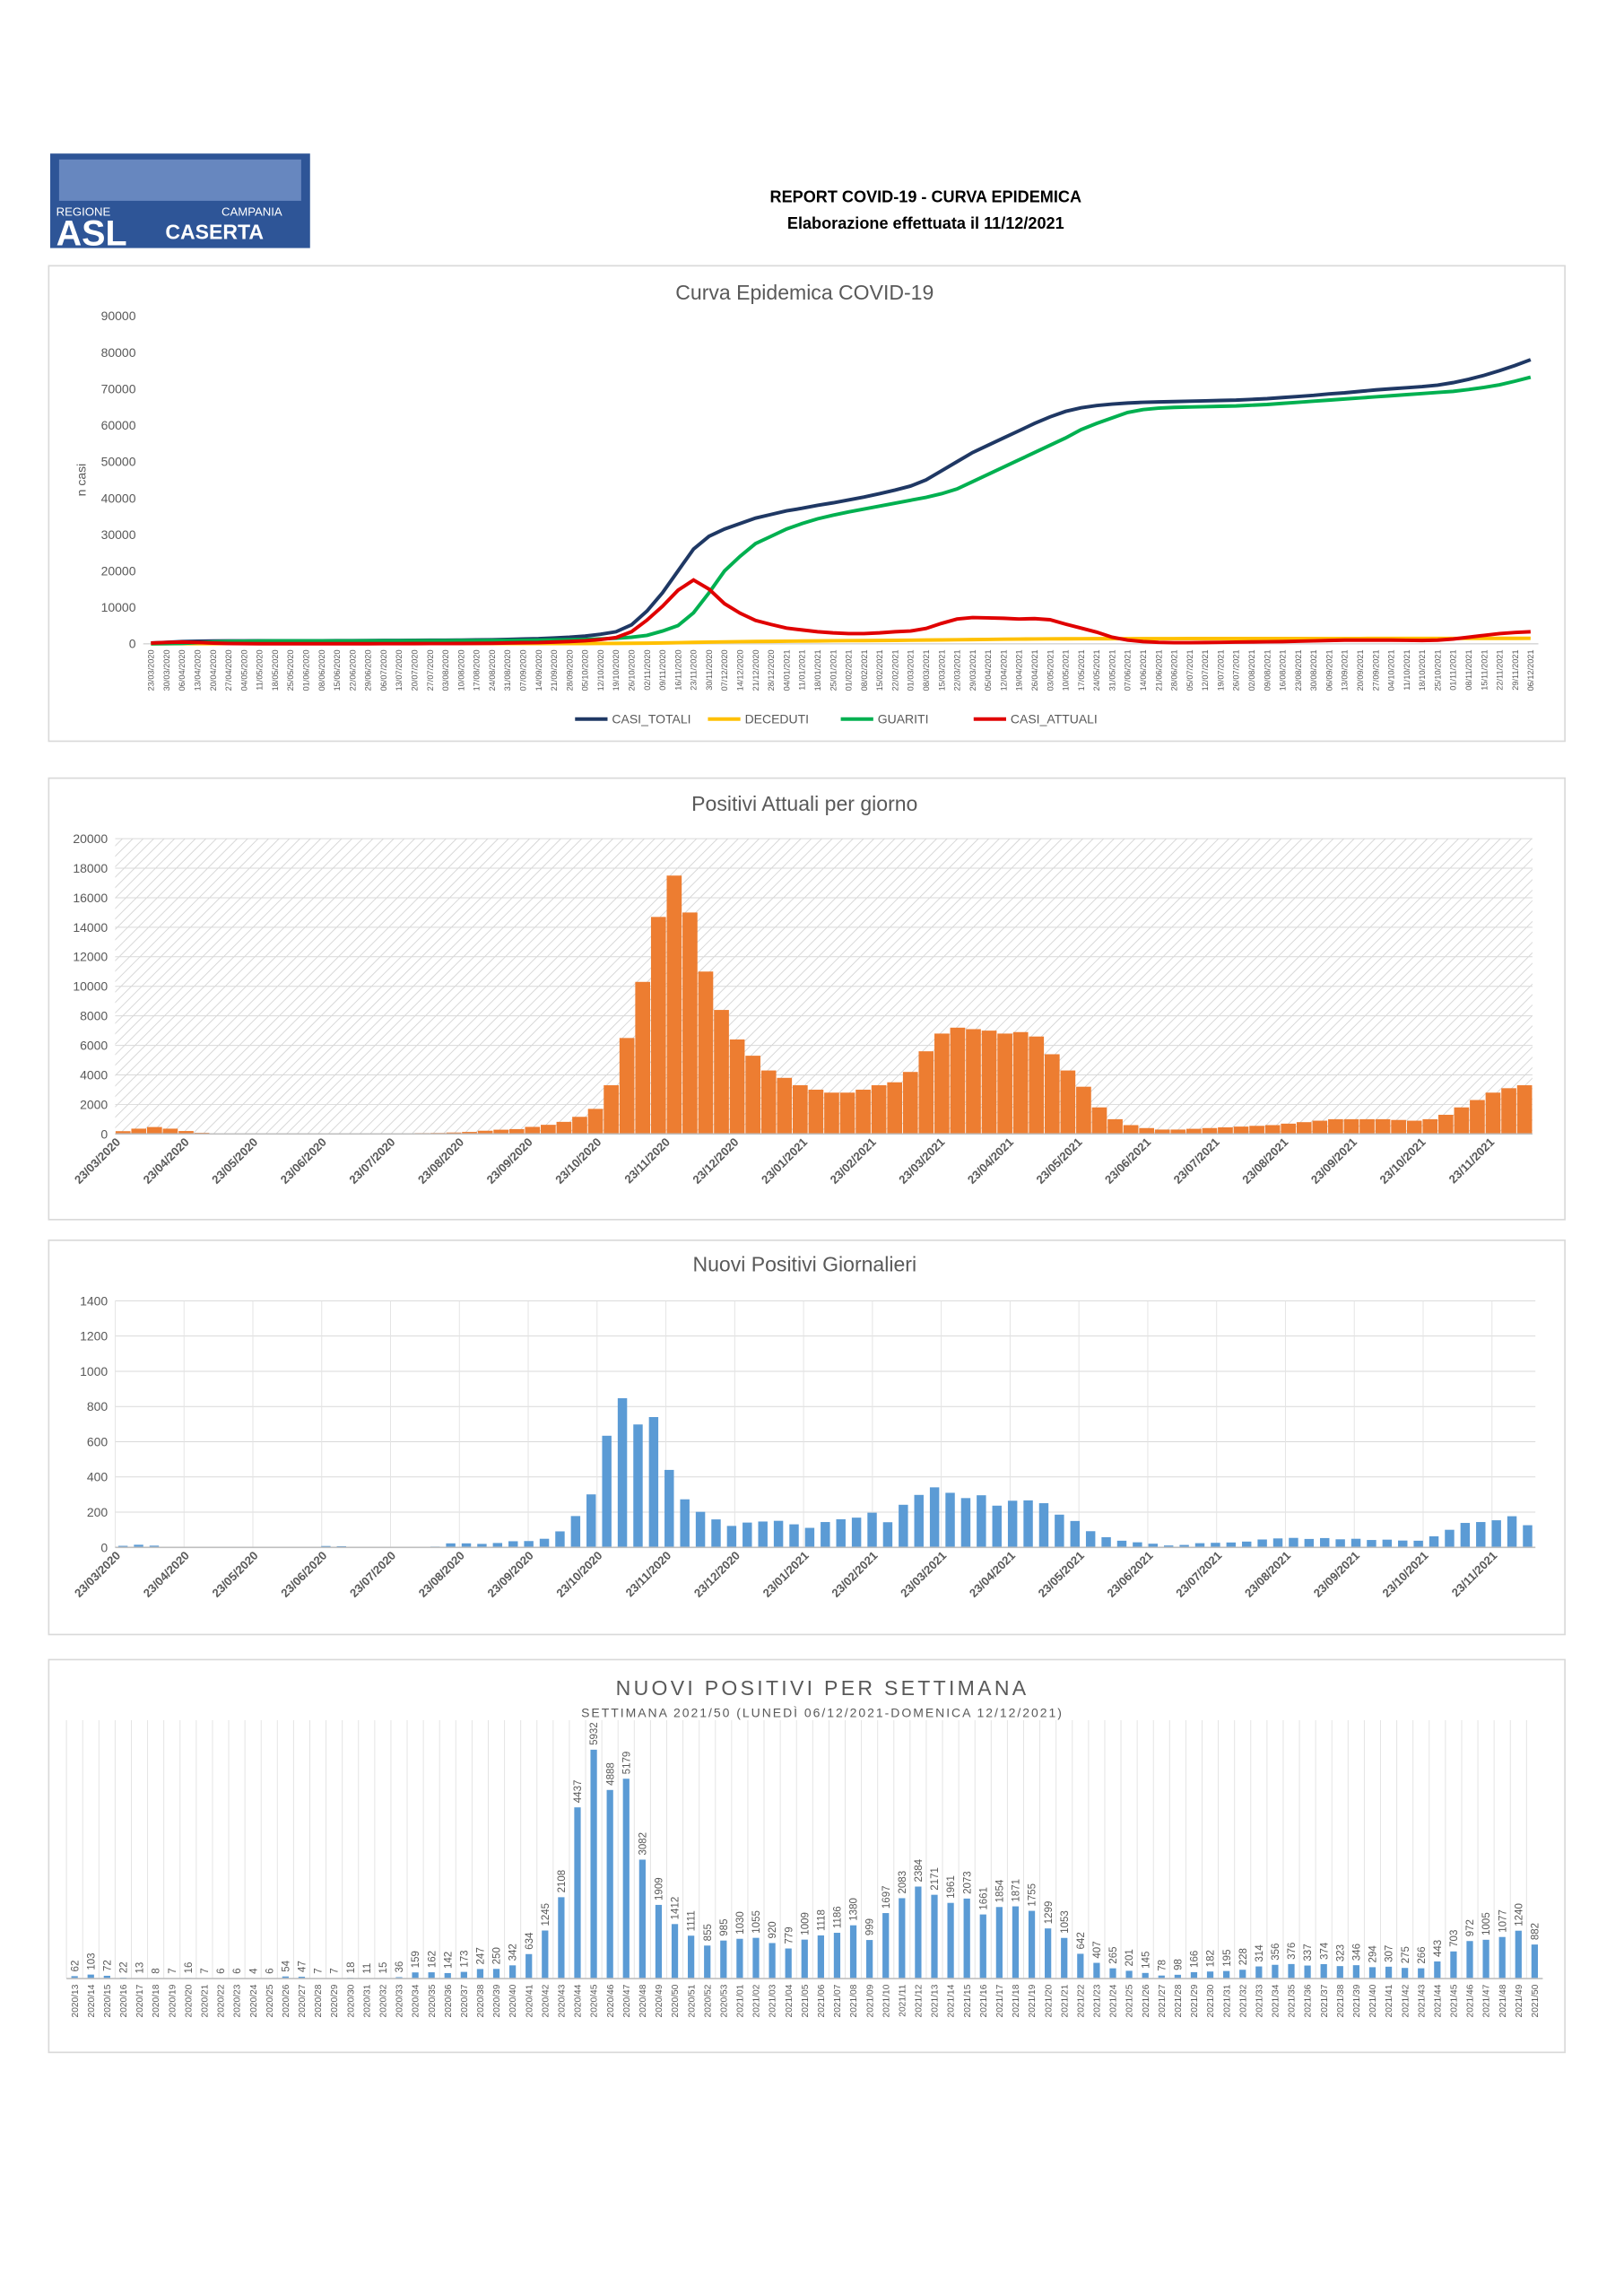 The height and width of the screenshot is (2296, 1624). Describe the element at coordinates (90, 868) in the screenshot. I see `y-tick-label: 18000` at that location.